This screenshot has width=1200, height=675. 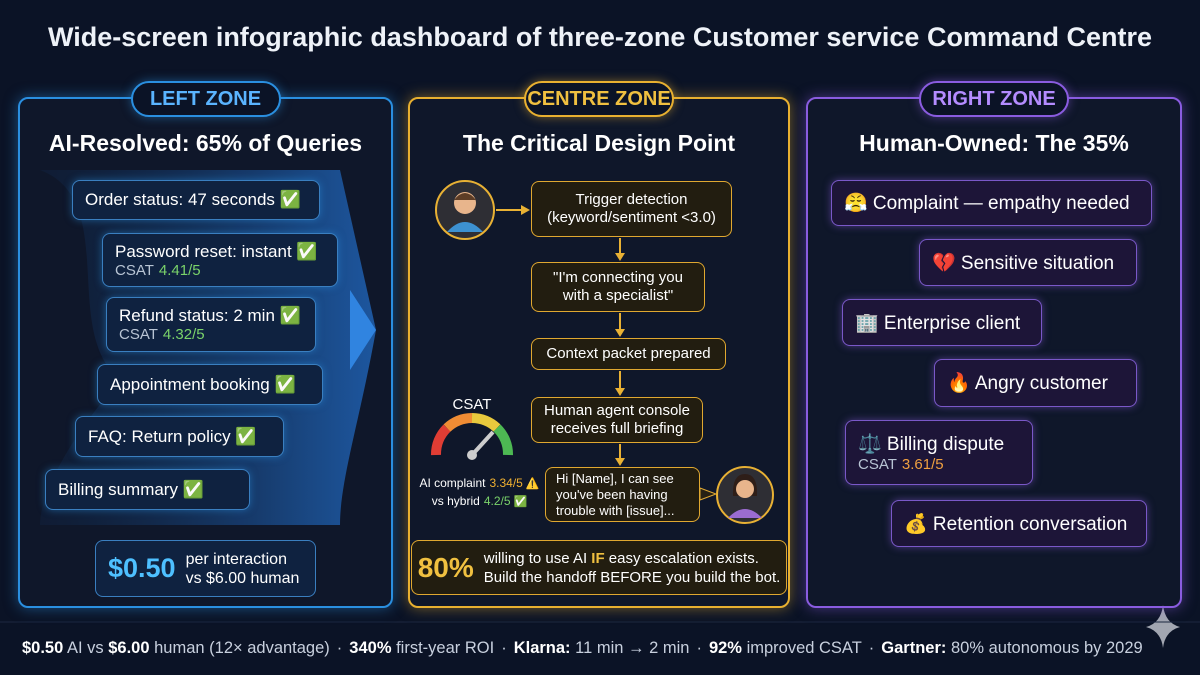 I want to click on flow-step: "I'm connecting you with a specialist", so click(x=618, y=287).